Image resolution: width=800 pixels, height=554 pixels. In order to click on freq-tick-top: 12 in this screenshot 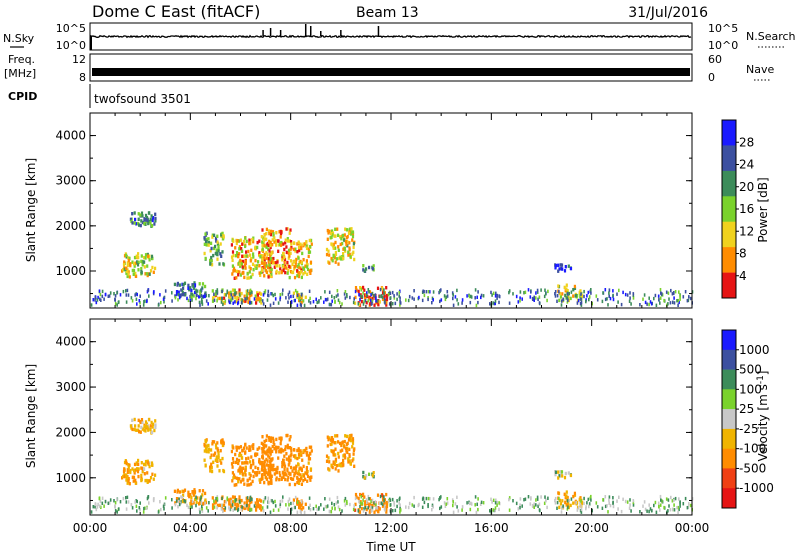, I will do `click(79, 59)`.